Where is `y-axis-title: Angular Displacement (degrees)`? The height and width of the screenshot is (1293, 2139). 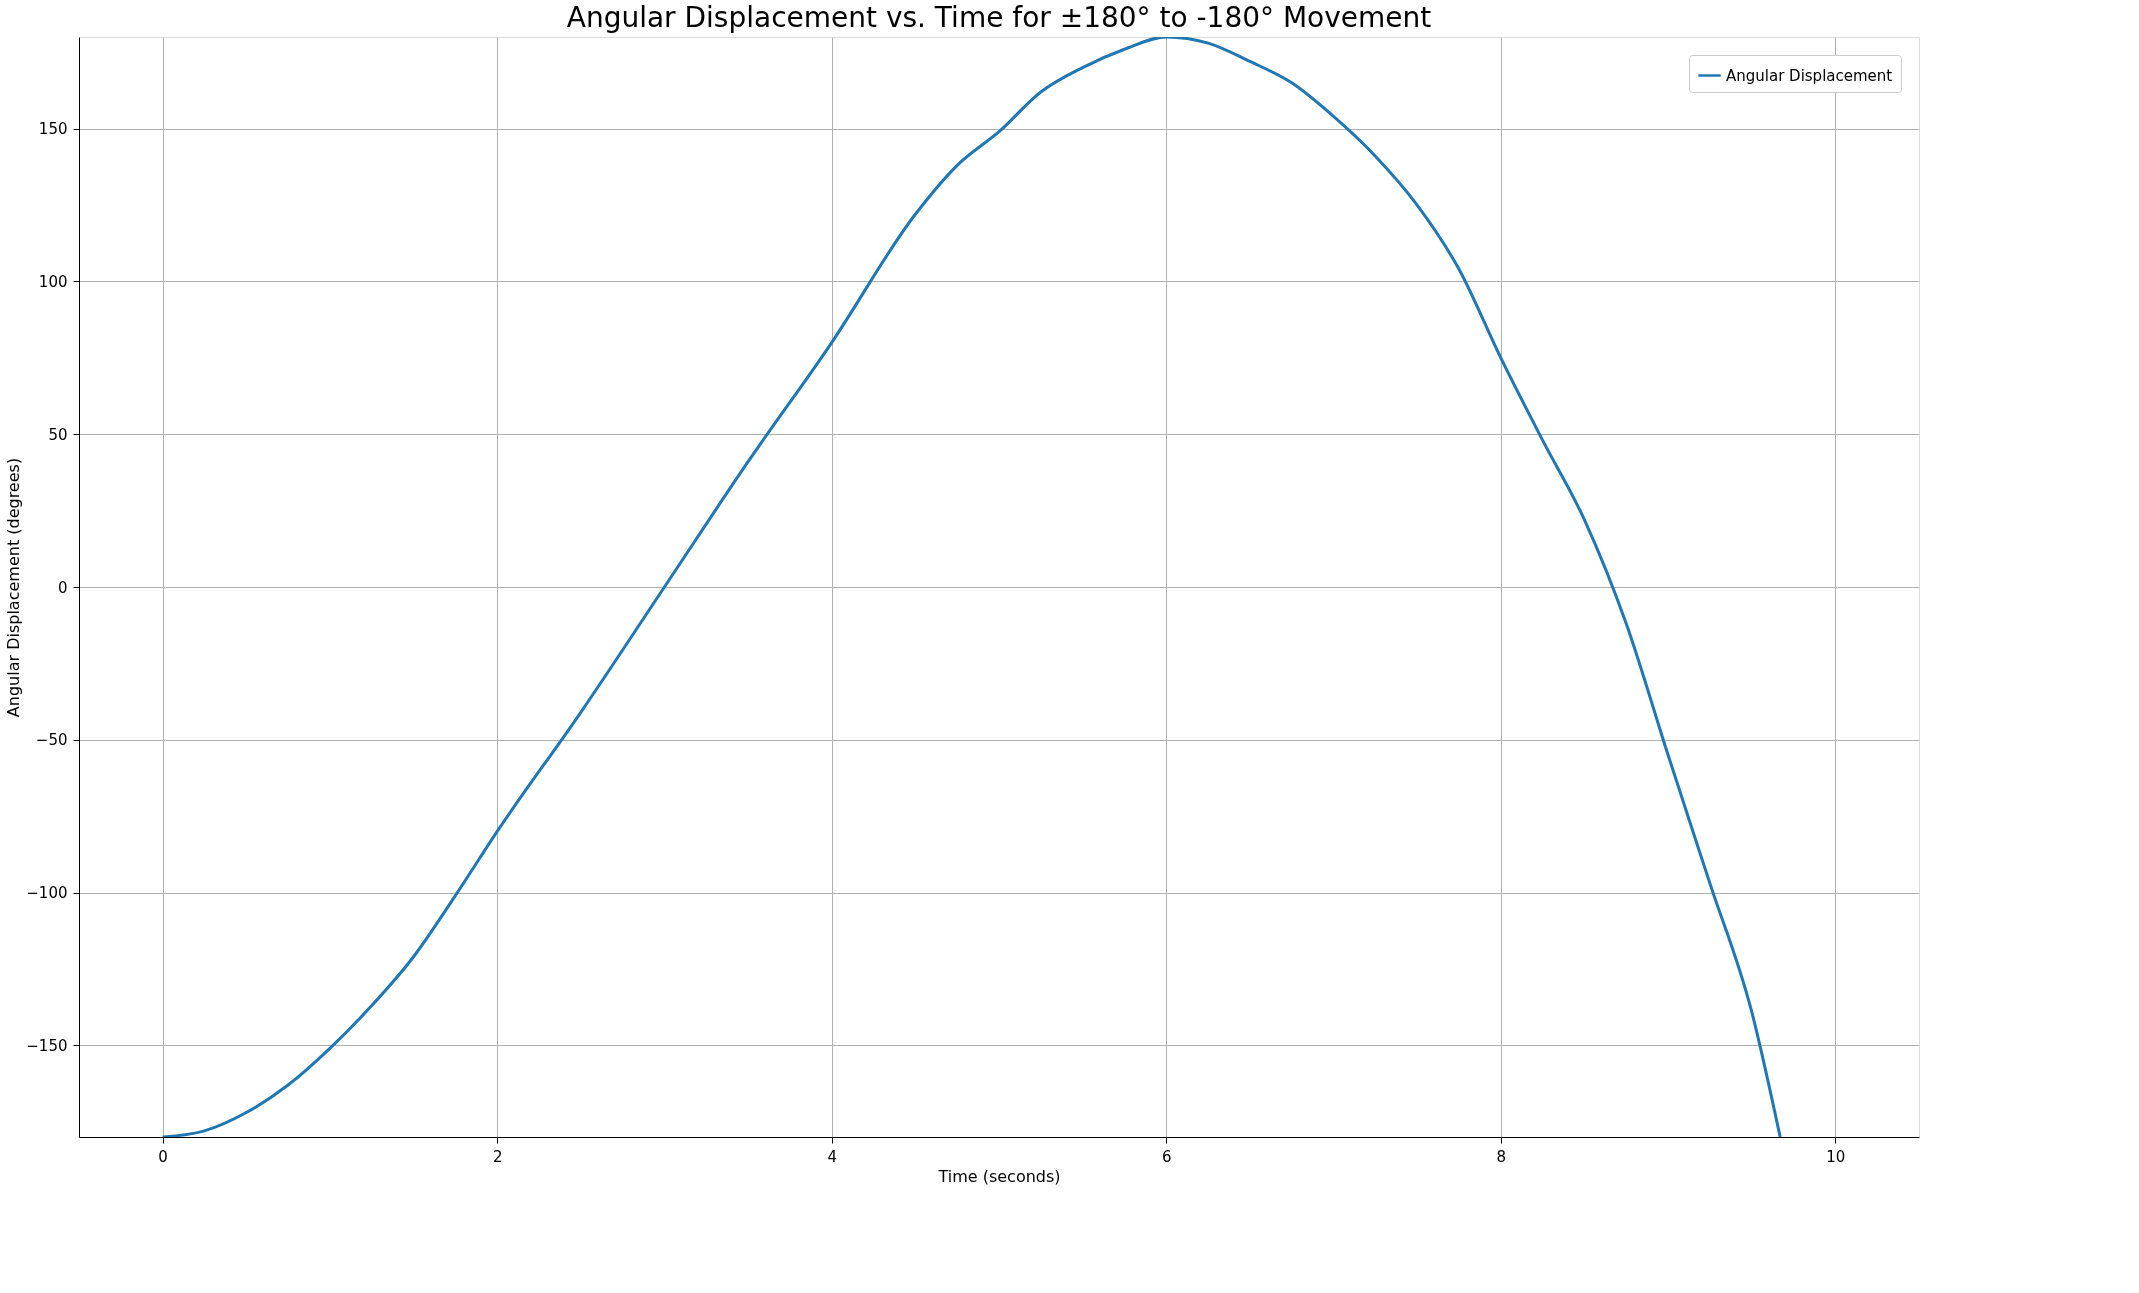 y-axis-title: Angular Displacement (degrees) is located at coordinates (14, 587).